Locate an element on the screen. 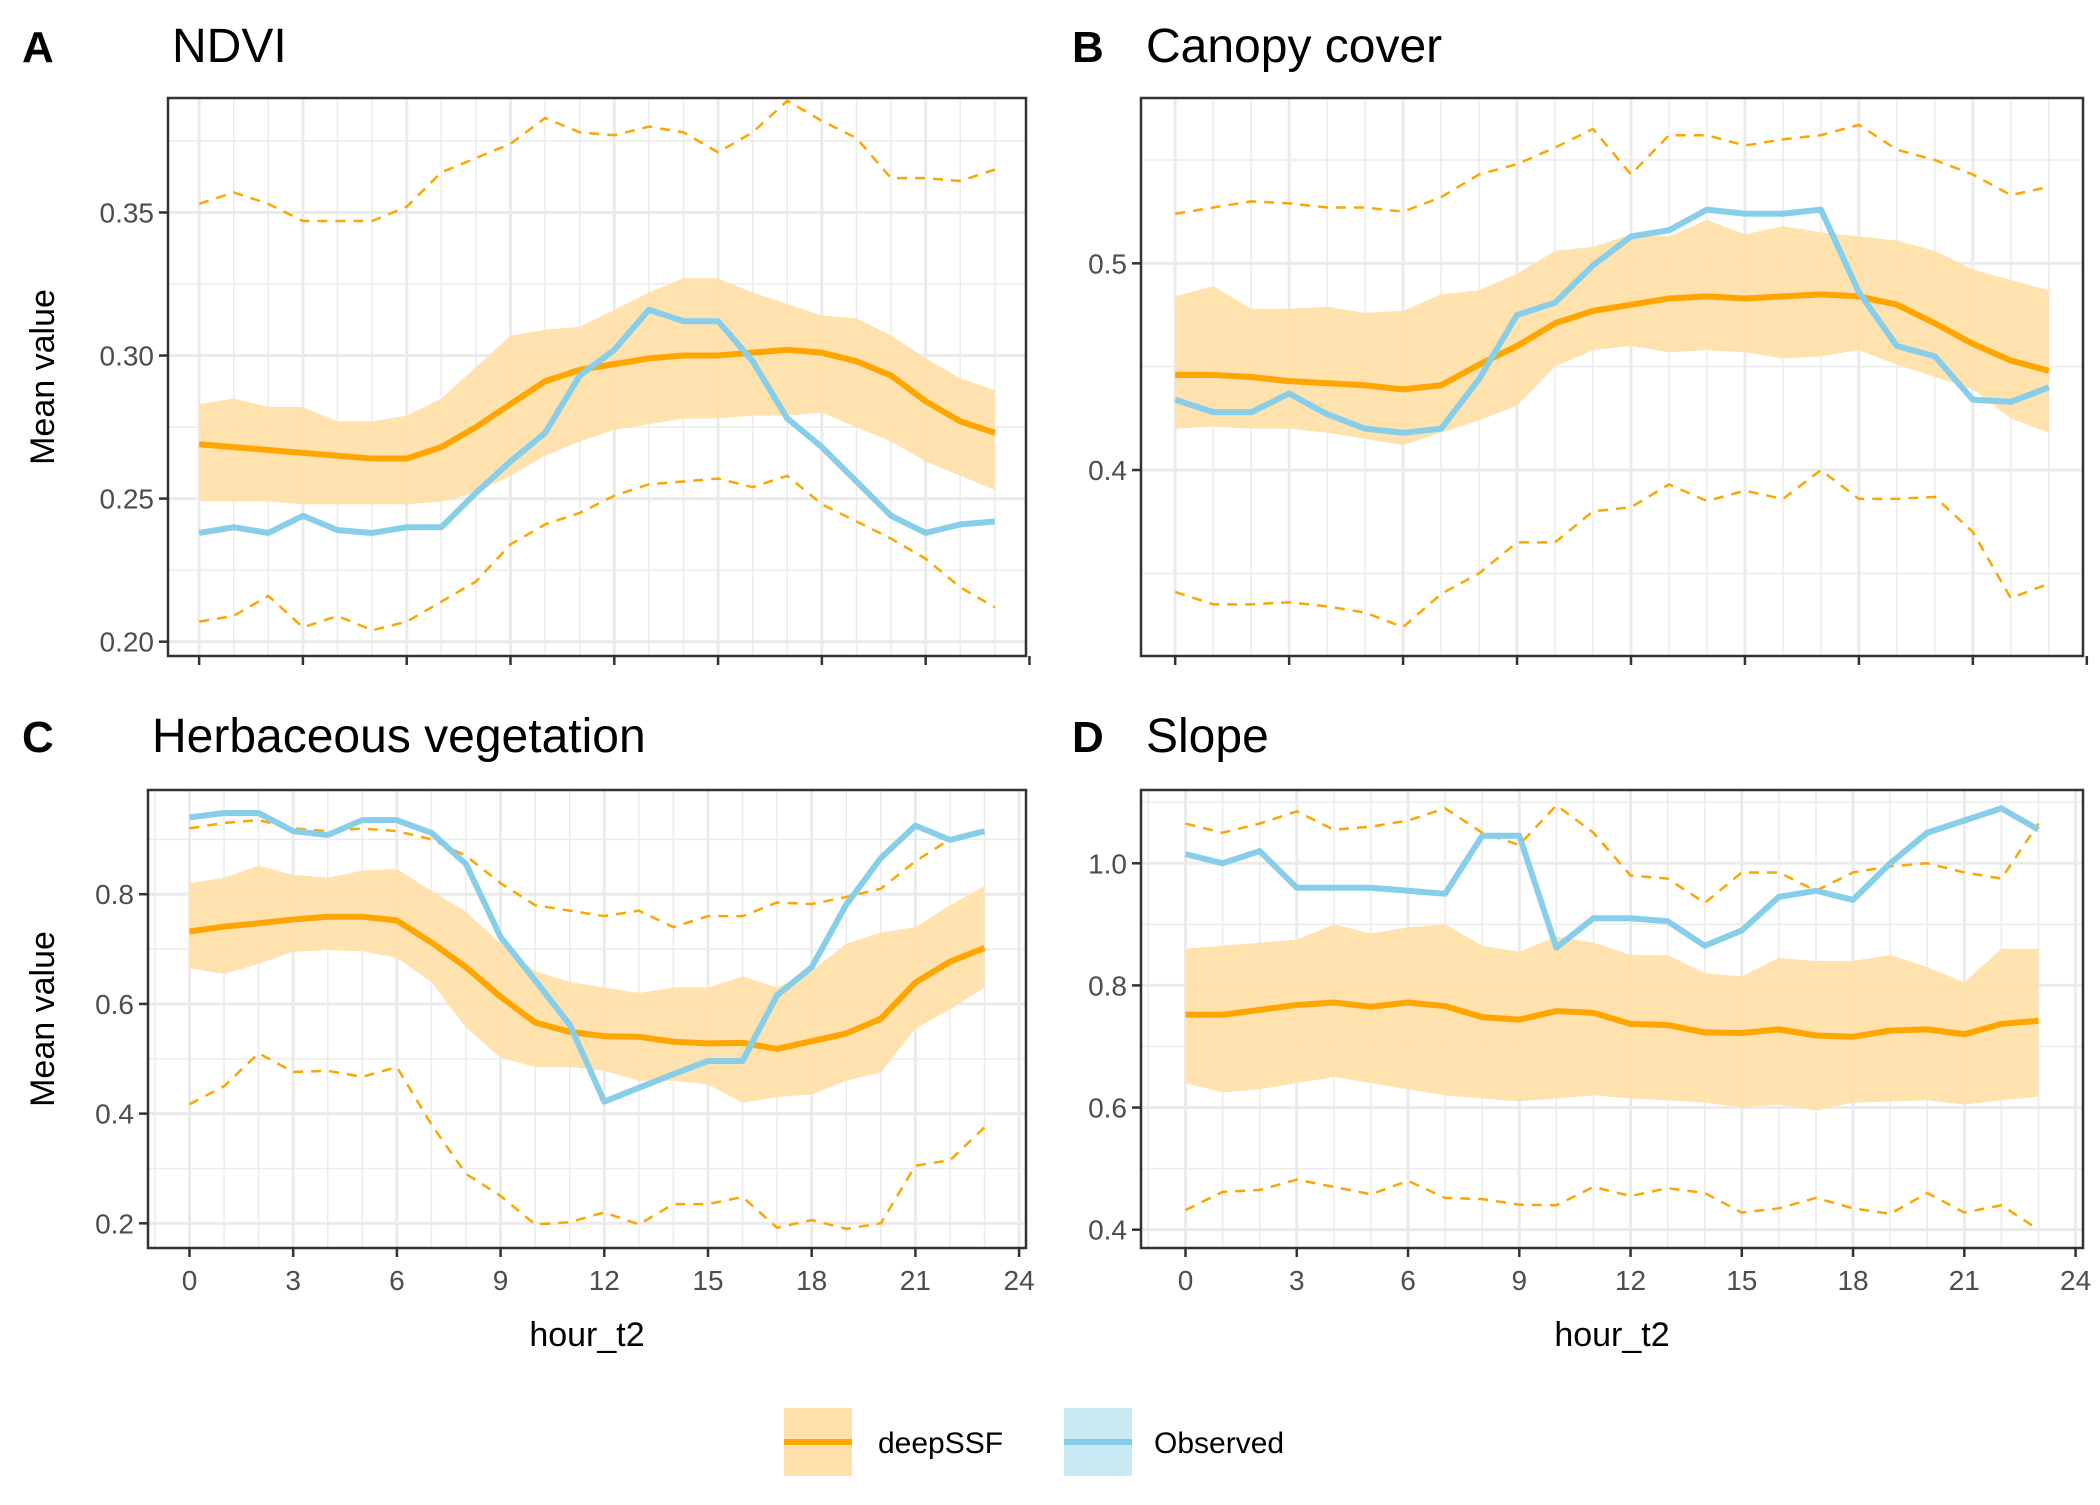  panel-letter: C is located at coordinates (38, 737).